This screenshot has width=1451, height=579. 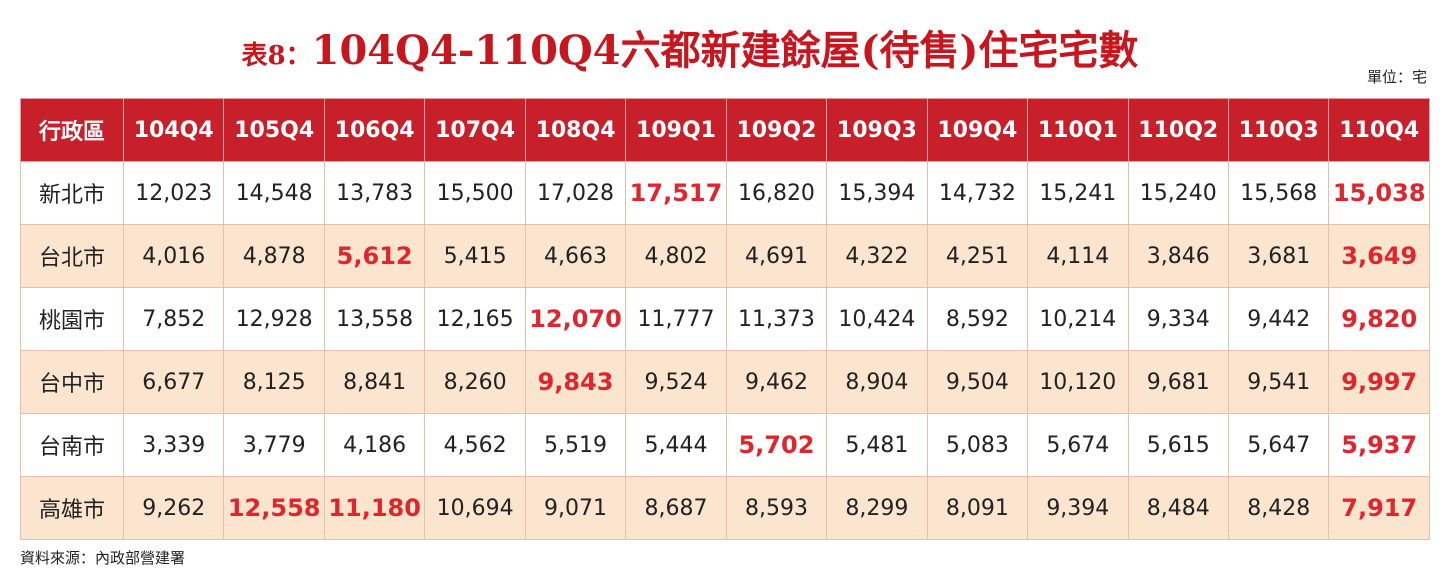 I want to click on table-cell: 17,028, so click(x=575, y=193).